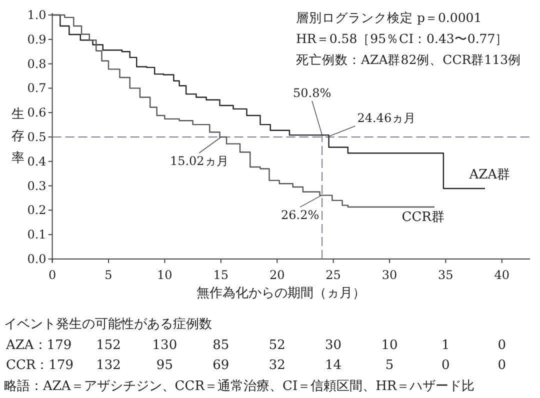 This screenshot has height=398, width=540. I want to click on text: 14, so click(333, 365).